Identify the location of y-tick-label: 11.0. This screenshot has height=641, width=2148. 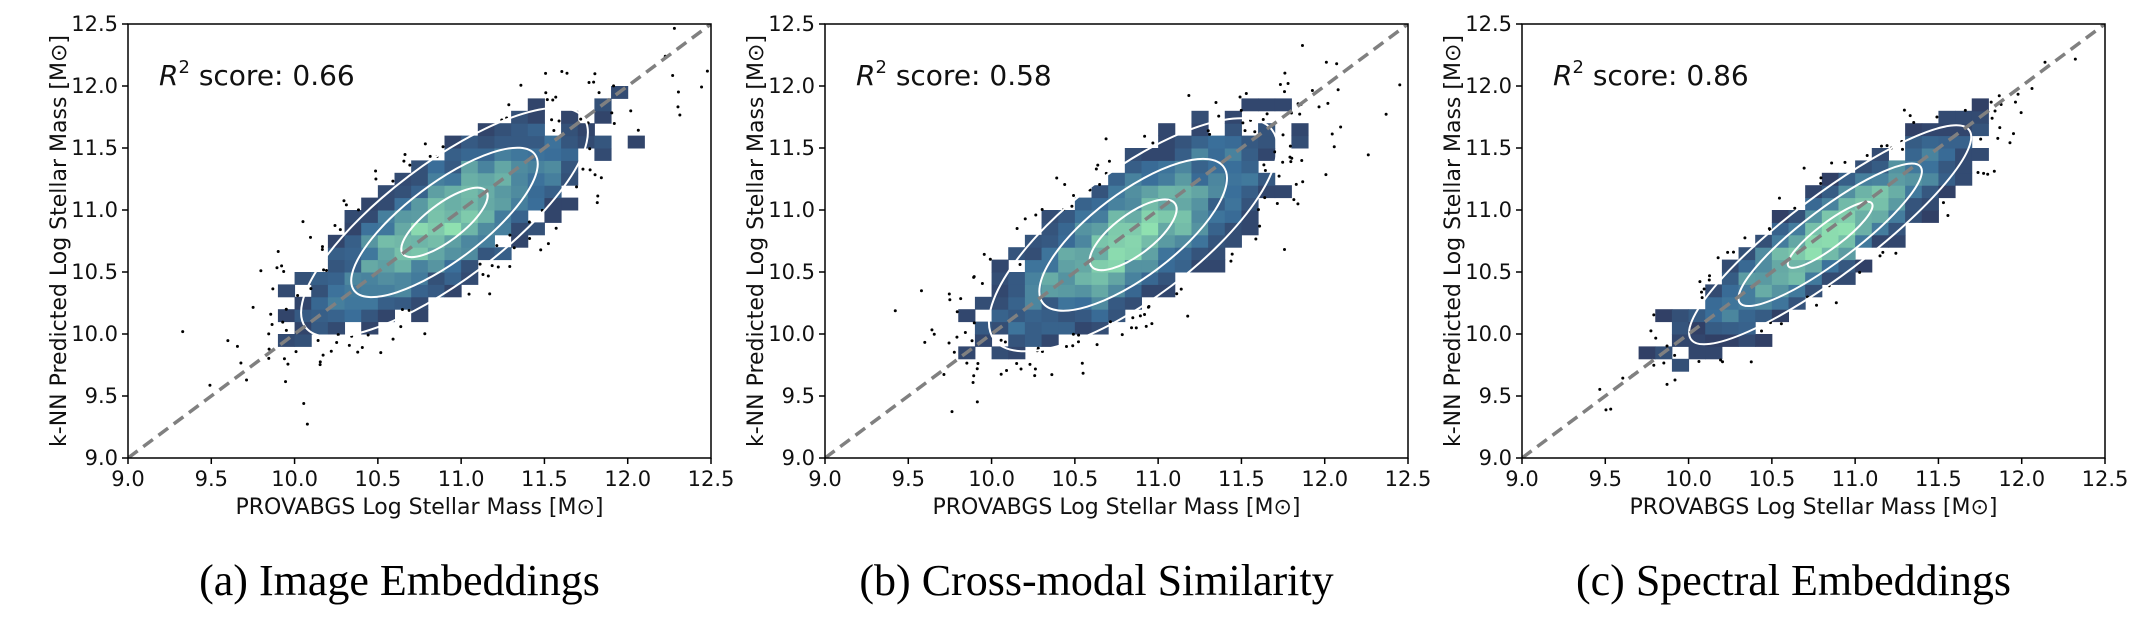
(1488, 210).